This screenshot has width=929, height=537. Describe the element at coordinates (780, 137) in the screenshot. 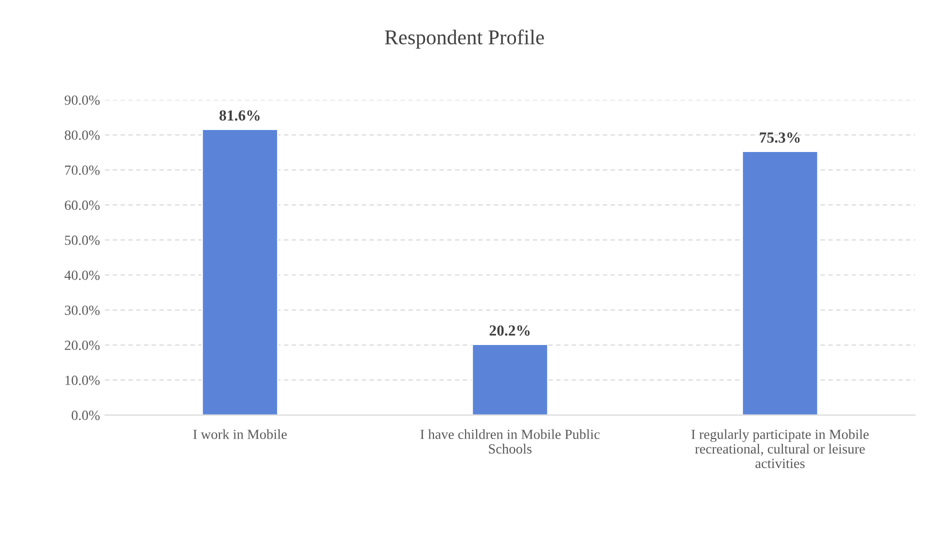

I see `data-label: 75.3%` at that location.